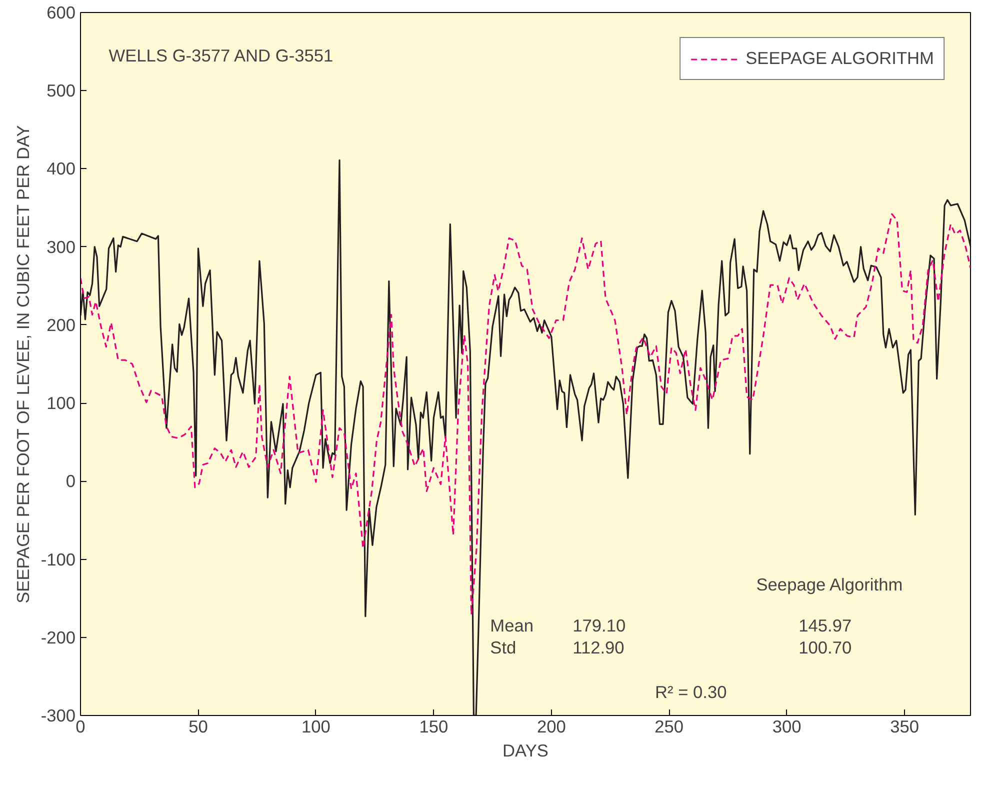 Image resolution: width=986 pixels, height=791 pixels. I want to click on annotation: 112.90, so click(598, 648).